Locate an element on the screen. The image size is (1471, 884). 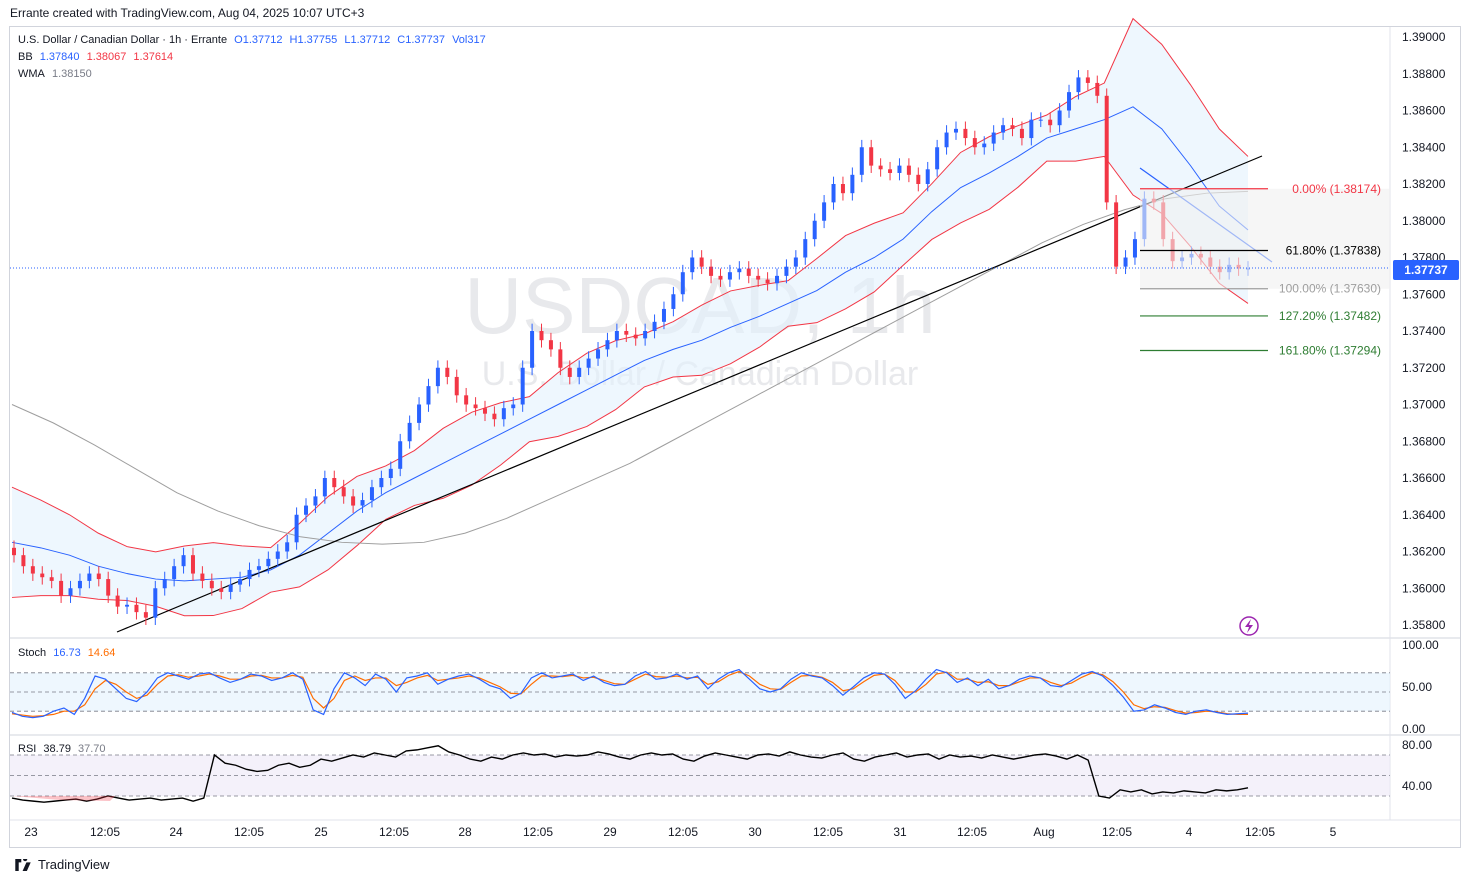
stoch-k-value: 16.73 is located at coordinates (67, 653).